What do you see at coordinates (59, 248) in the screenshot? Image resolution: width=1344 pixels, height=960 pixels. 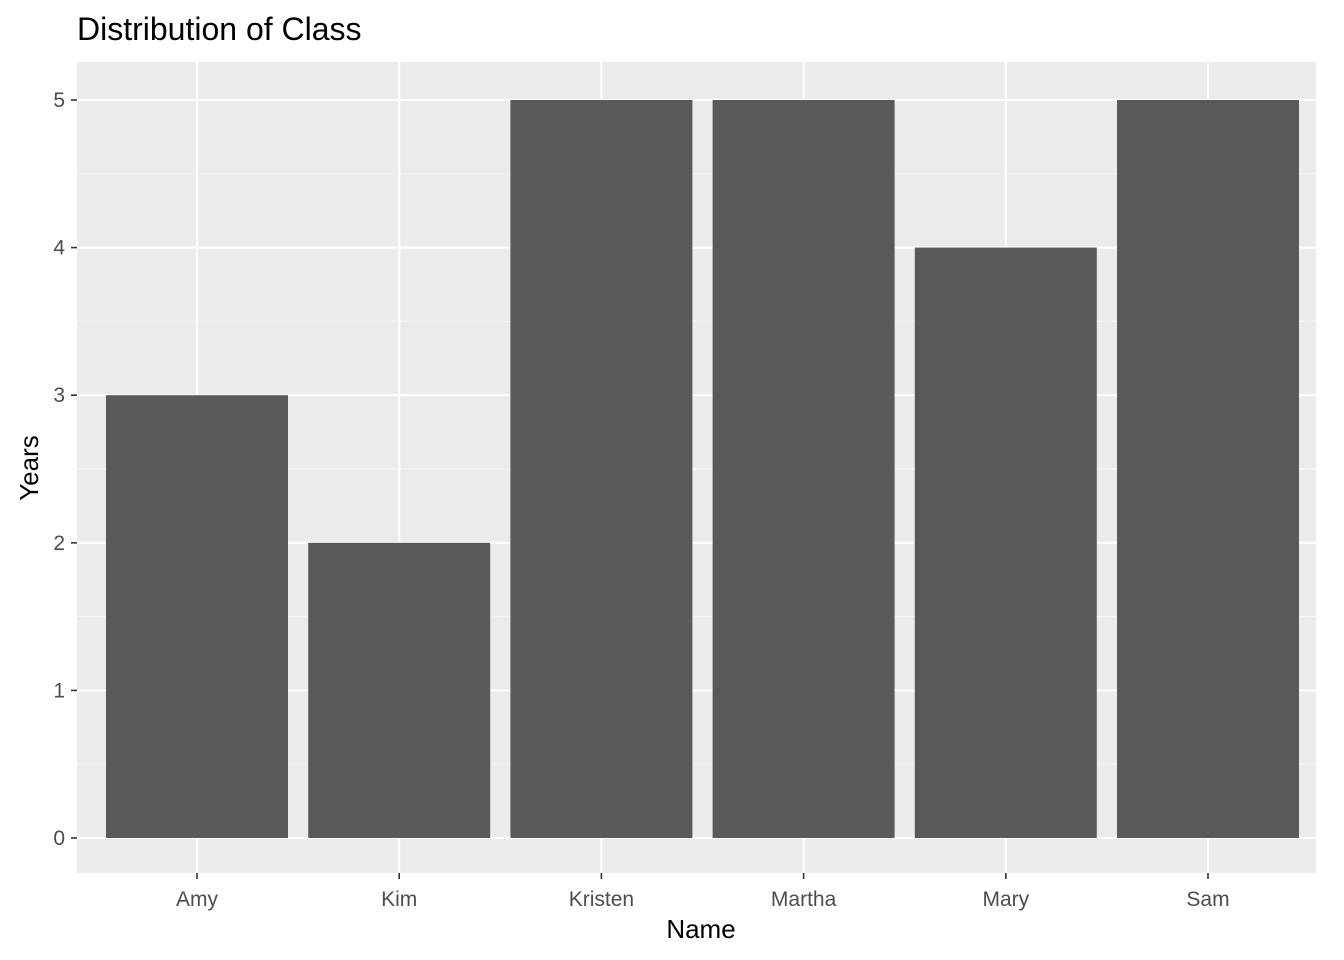 I see `y-tick-label: 4` at bounding box center [59, 248].